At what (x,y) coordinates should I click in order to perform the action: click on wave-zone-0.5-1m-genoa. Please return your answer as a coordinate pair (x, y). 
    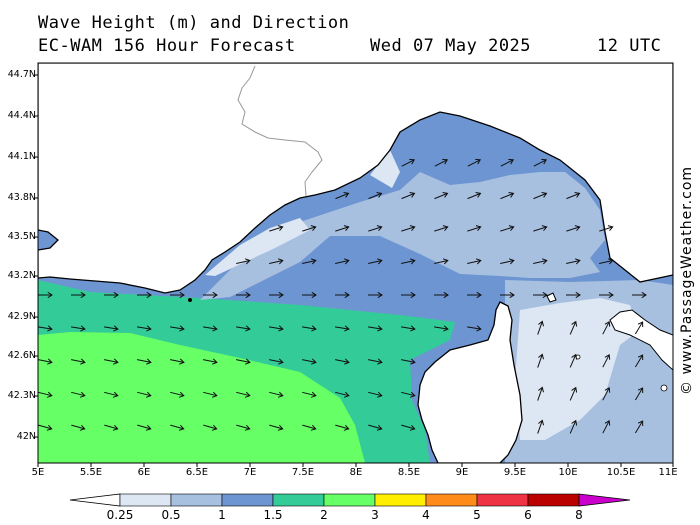
    Looking at the image, I should click on (385, 169).